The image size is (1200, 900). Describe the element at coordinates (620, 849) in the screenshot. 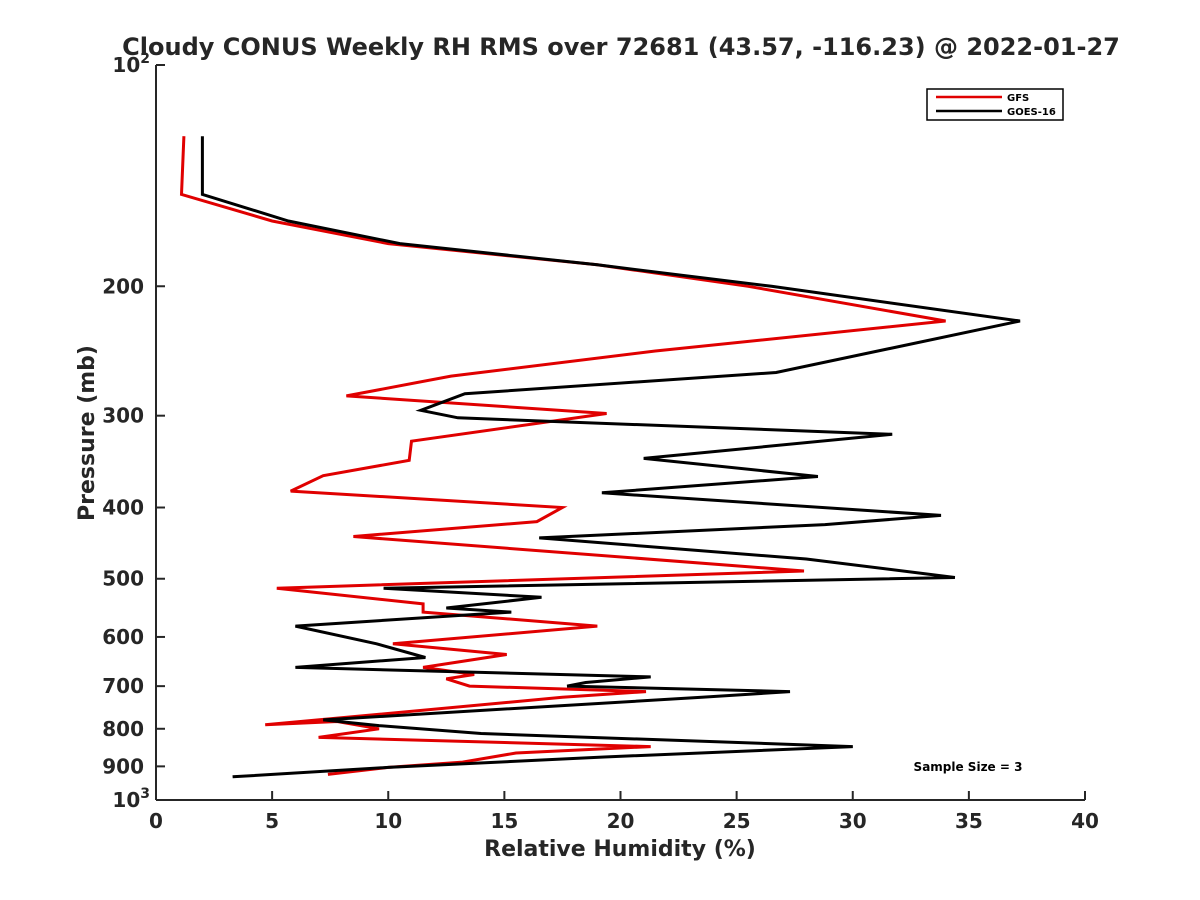

I see `x-axis-label: Relative Humidity (%)` at that location.